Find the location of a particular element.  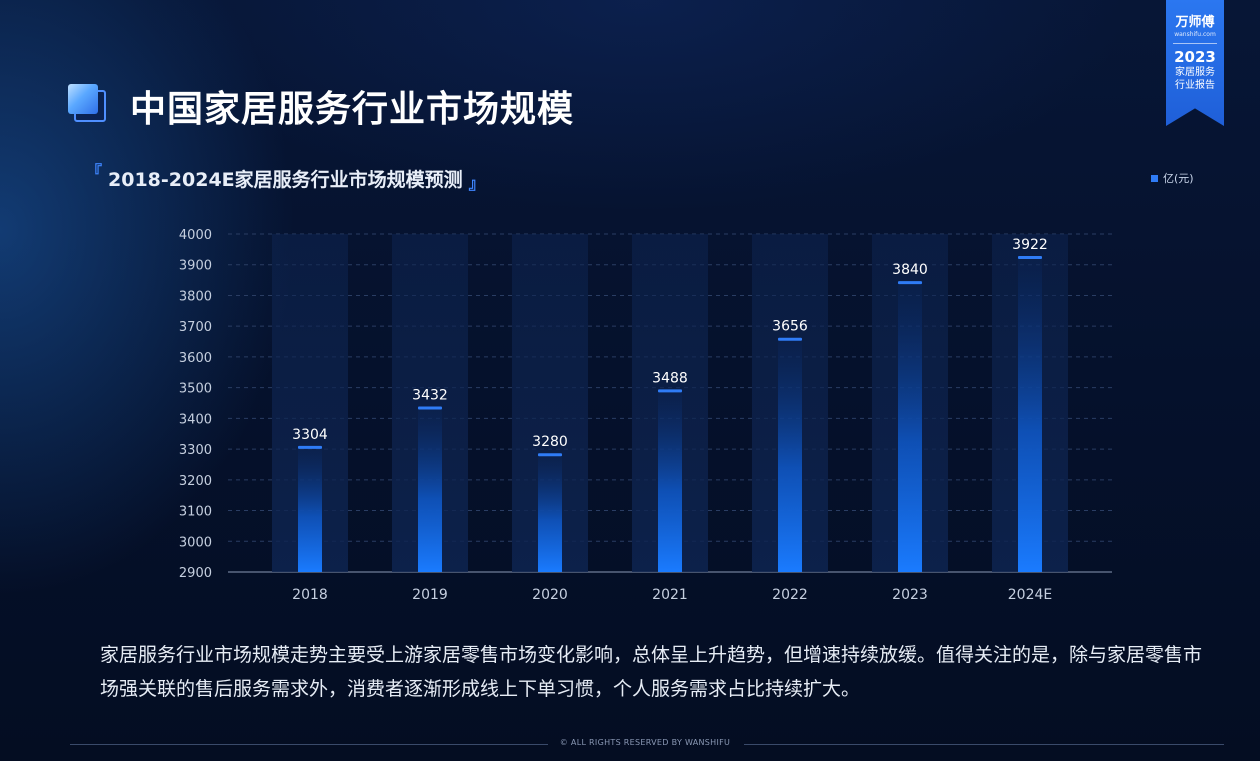

y-tick-label: 3900 is located at coordinates (195, 266).